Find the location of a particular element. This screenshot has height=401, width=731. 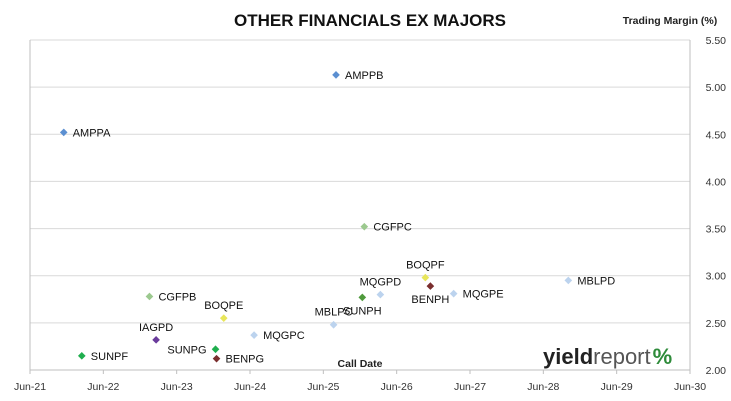

point-label-amppb: AMPPB is located at coordinates (364, 76).